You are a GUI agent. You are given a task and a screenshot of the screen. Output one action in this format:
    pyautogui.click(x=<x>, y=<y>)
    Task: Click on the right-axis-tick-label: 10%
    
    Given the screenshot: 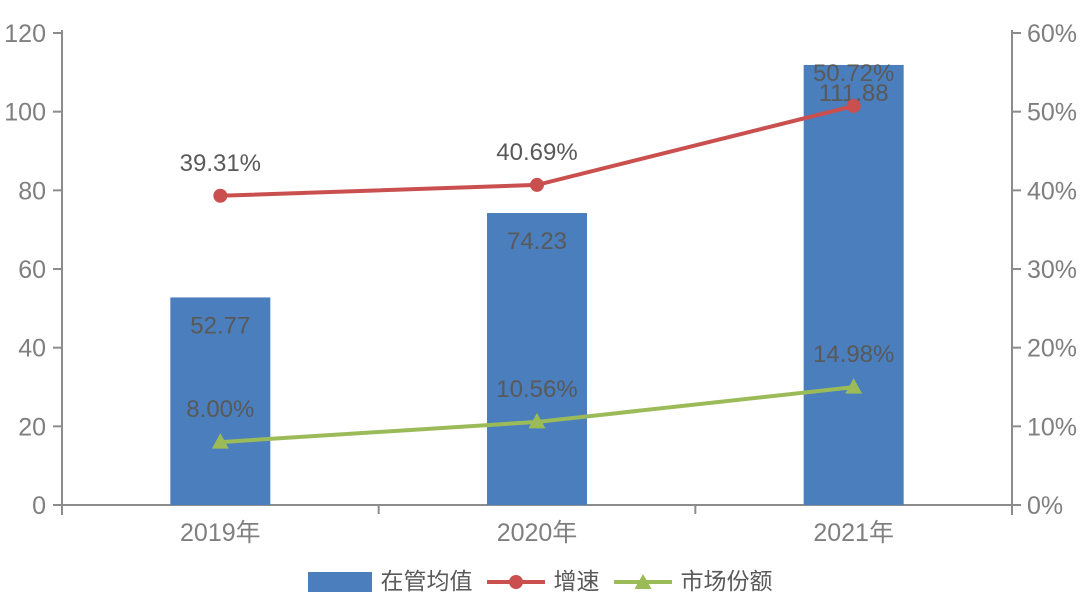 What is the action you would take?
    pyautogui.click(x=1052, y=427)
    